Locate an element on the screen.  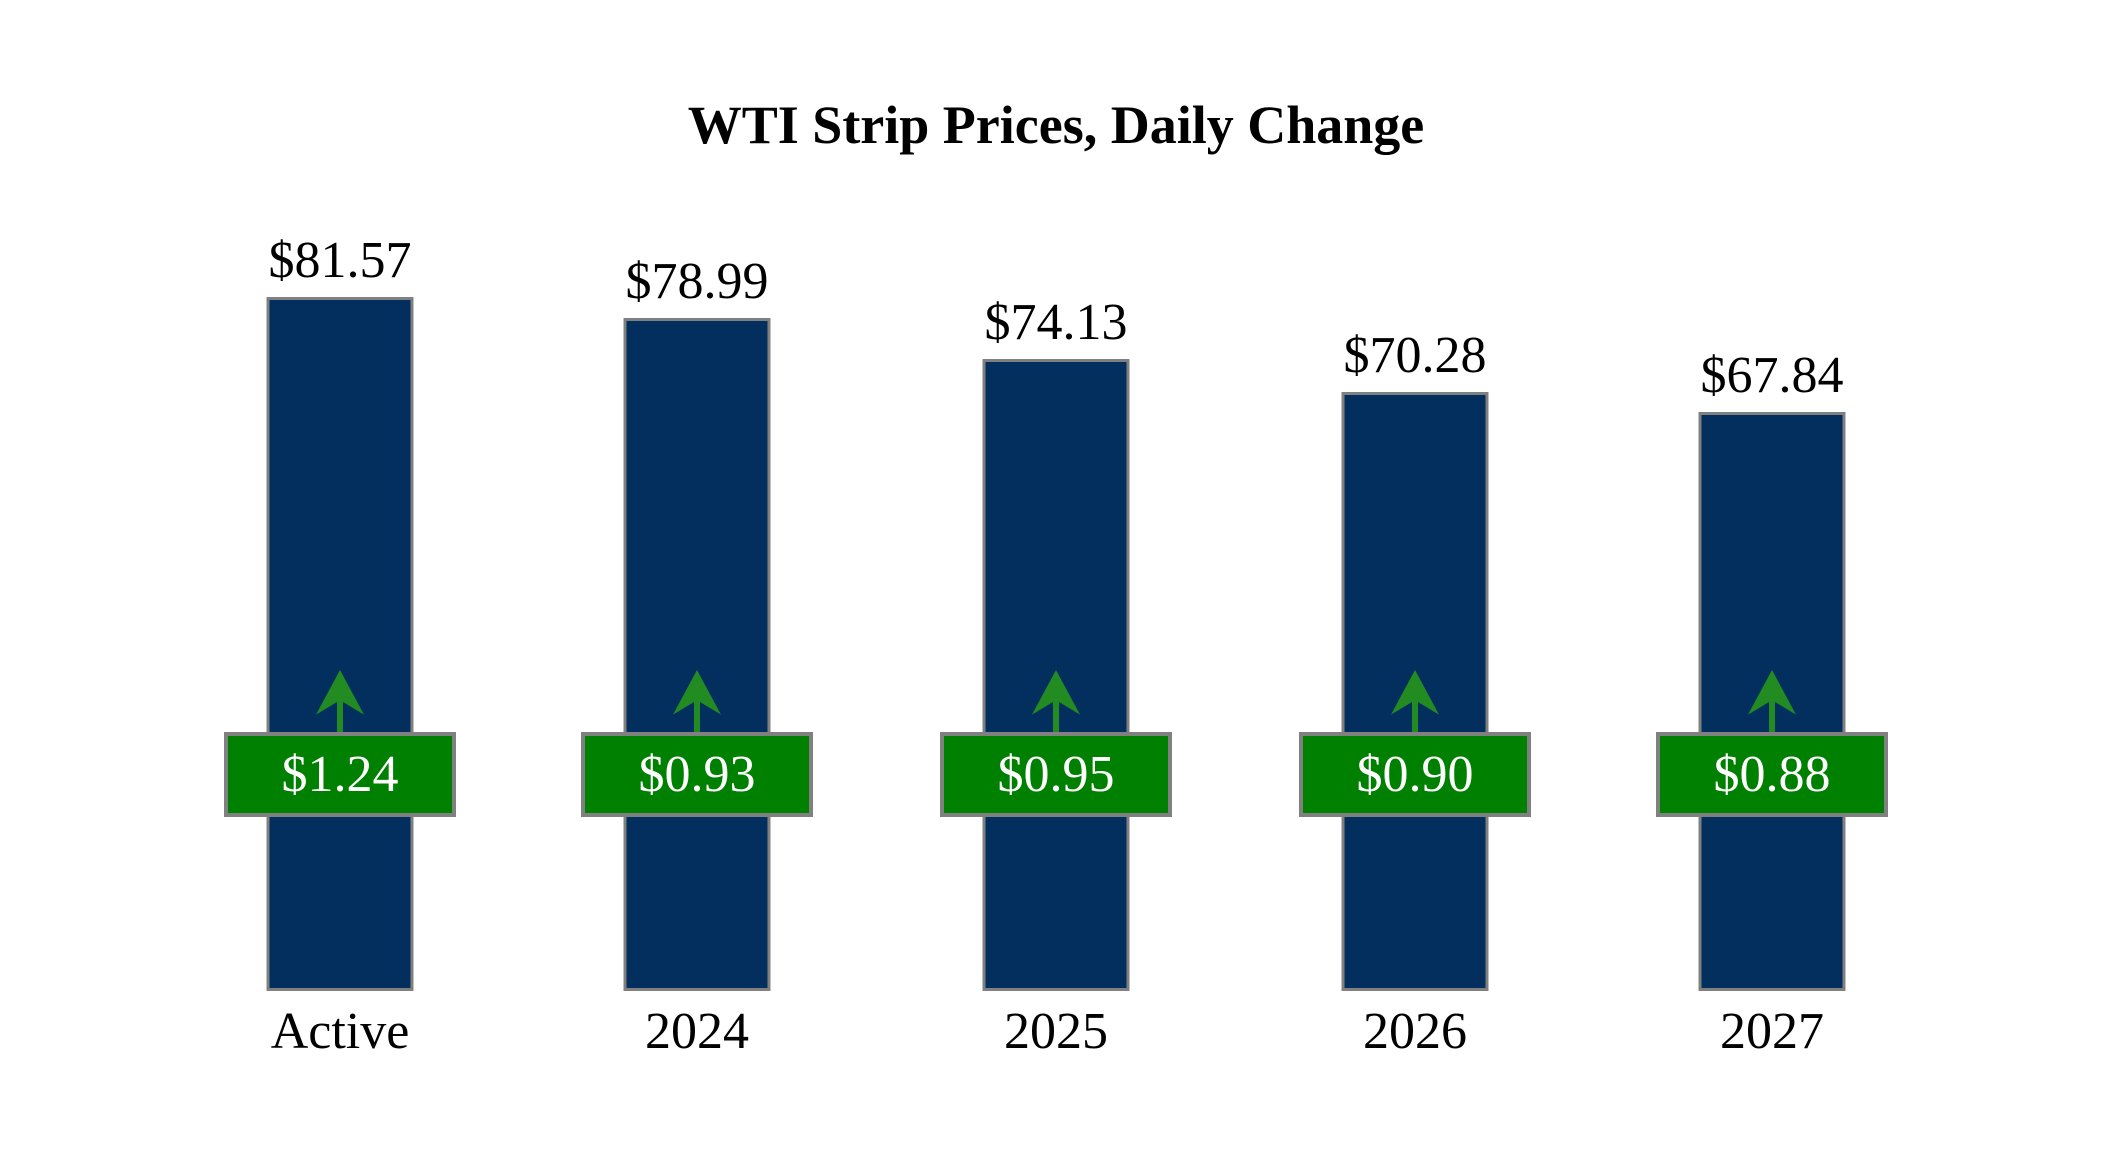
daily-change-badge: $0.90 is located at coordinates (1415, 774).